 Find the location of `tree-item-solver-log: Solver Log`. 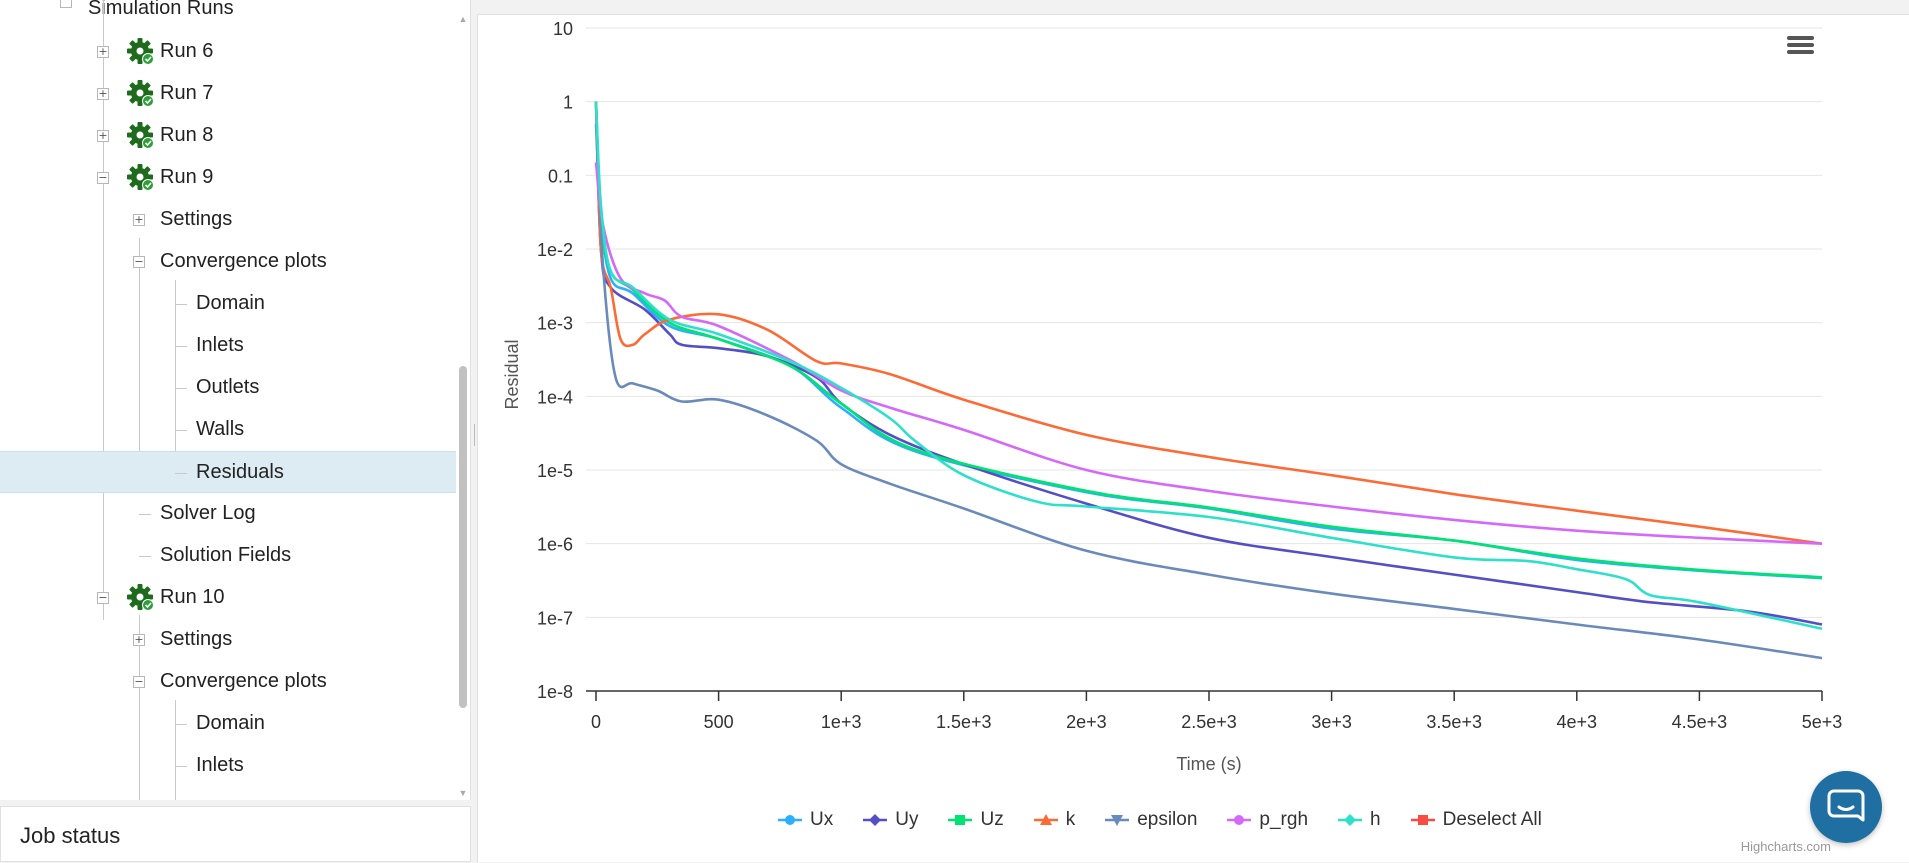

tree-item-solver-log: Solver Log is located at coordinates (228, 514).